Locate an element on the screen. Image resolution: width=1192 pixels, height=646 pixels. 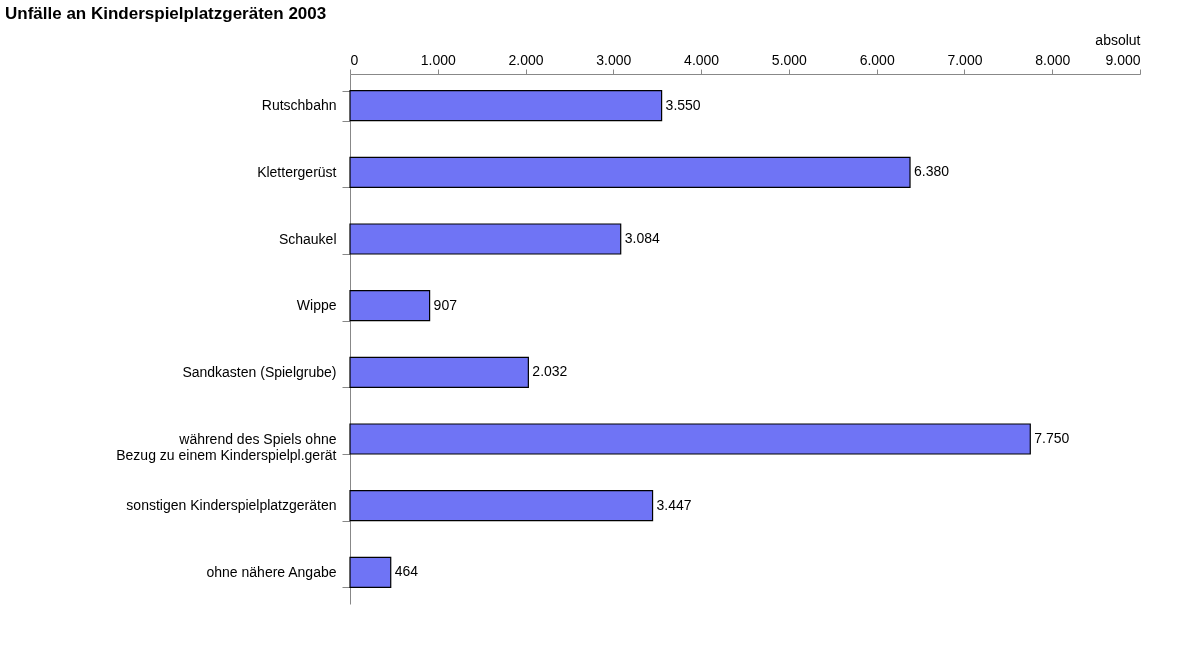
y-tick-label: ohne nähere Angabe is located at coordinates (271, 571).